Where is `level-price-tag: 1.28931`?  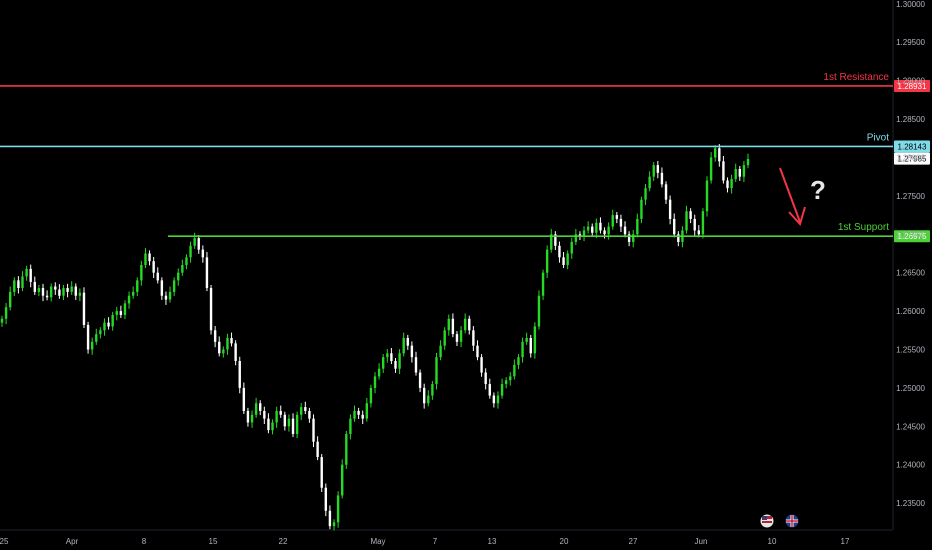 level-price-tag: 1.28931 is located at coordinates (912, 85).